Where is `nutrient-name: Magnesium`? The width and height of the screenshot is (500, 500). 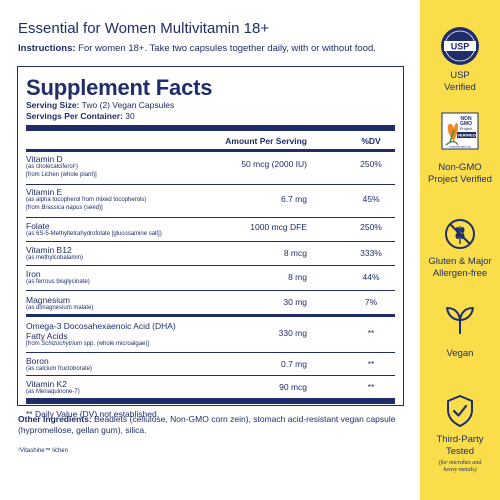
nutrient-name: Magnesium is located at coordinates (48, 300).